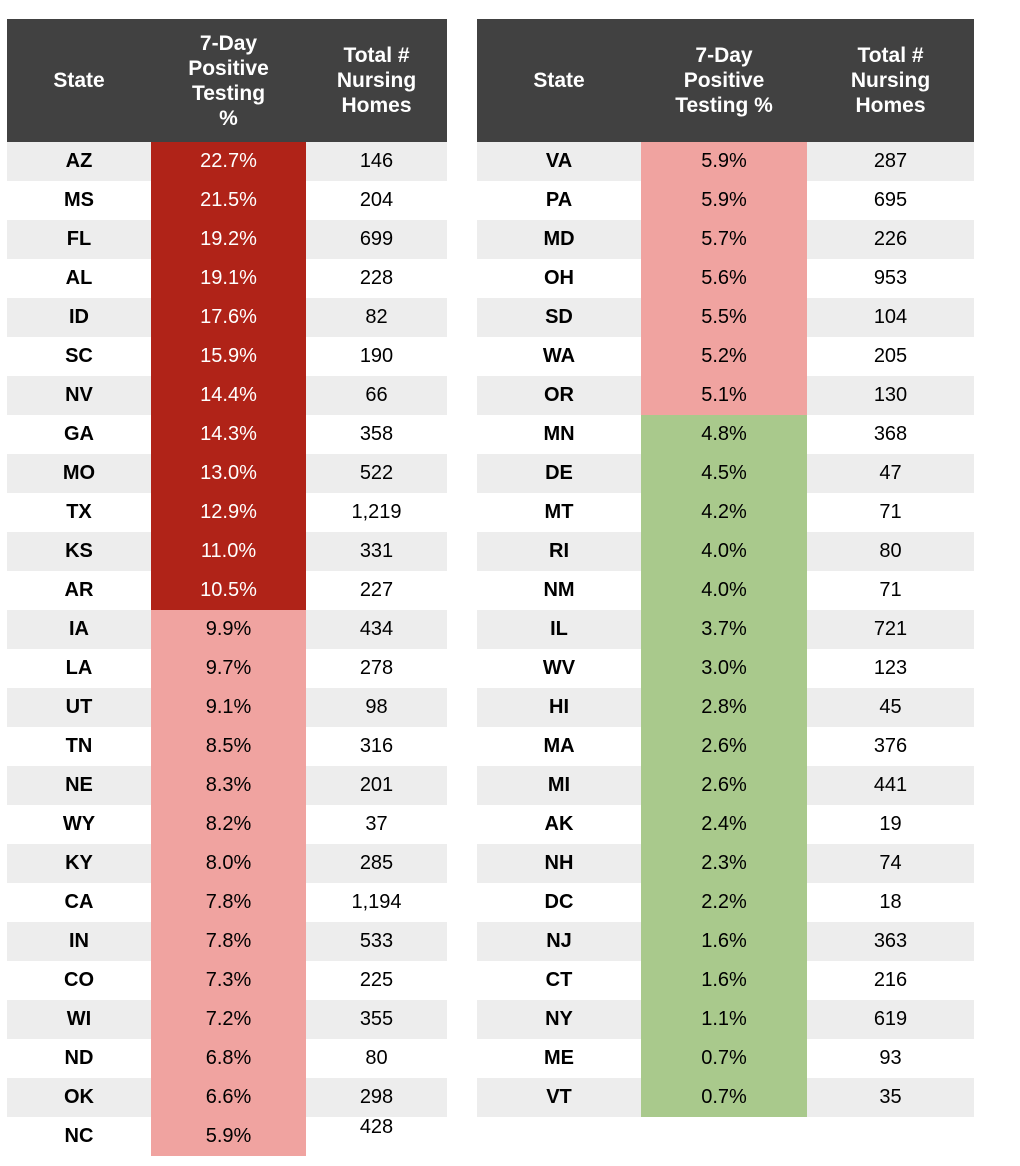  I want to click on homes-cell: 287, so click(890, 161).